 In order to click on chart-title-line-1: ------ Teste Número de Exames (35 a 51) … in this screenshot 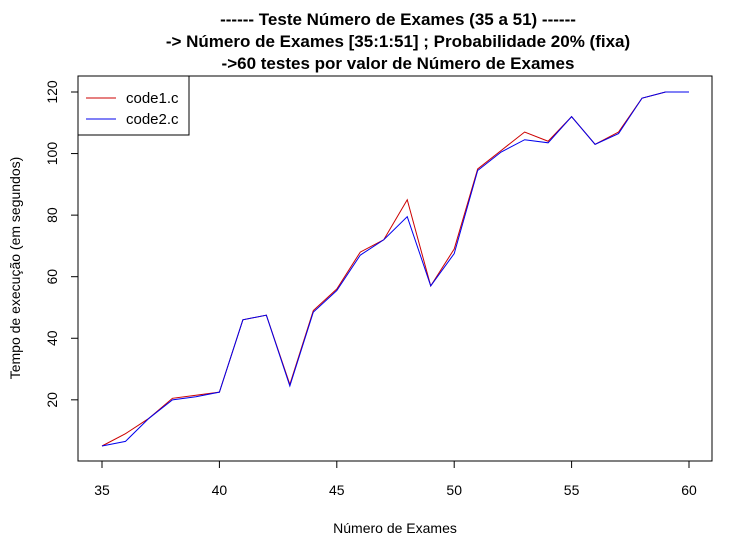, I will do `click(398, 19)`.